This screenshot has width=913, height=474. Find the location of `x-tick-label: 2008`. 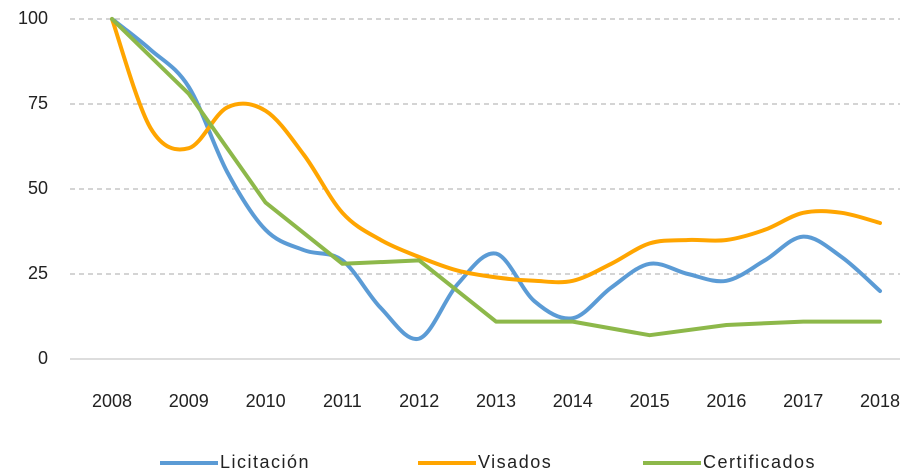

x-tick-label: 2008 is located at coordinates (112, 401).